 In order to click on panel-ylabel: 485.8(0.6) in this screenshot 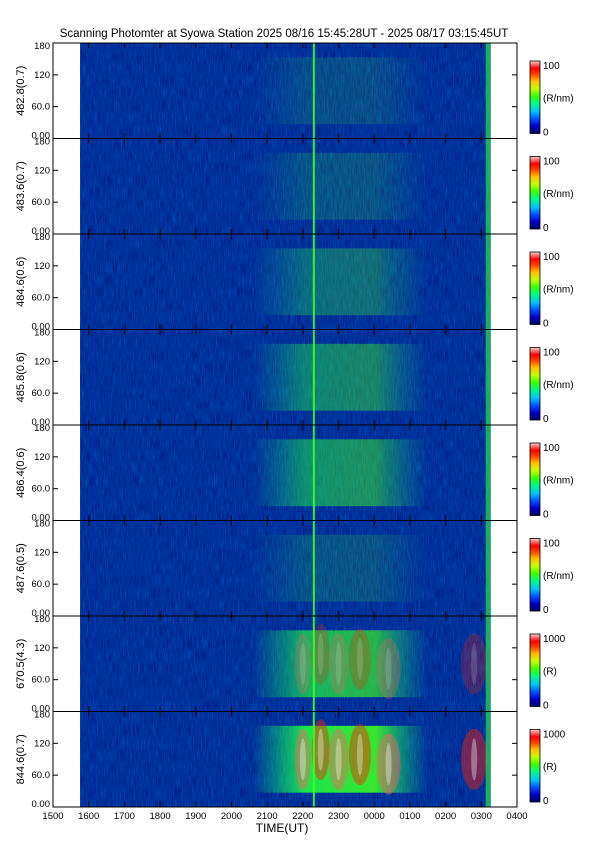, I will do `click(21, 377)`.